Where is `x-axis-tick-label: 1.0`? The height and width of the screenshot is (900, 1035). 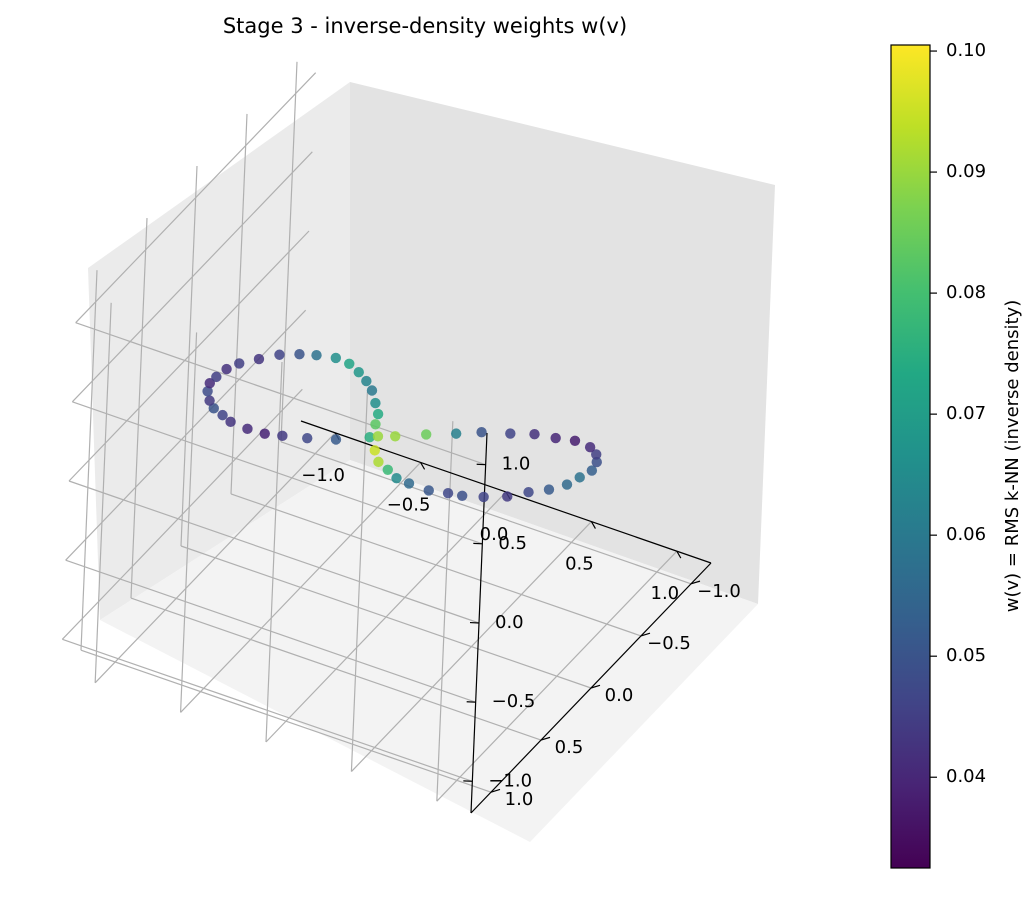
x-axis-tick-label: 1.0 is located at coordinates (665, 593).